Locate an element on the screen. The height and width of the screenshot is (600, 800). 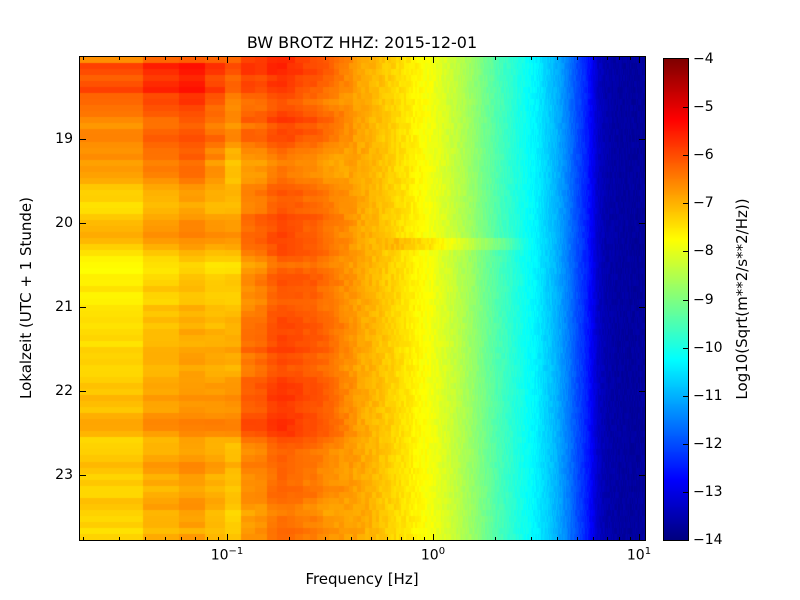
y-tick-label: 21 is located at coordinates (64, 307).